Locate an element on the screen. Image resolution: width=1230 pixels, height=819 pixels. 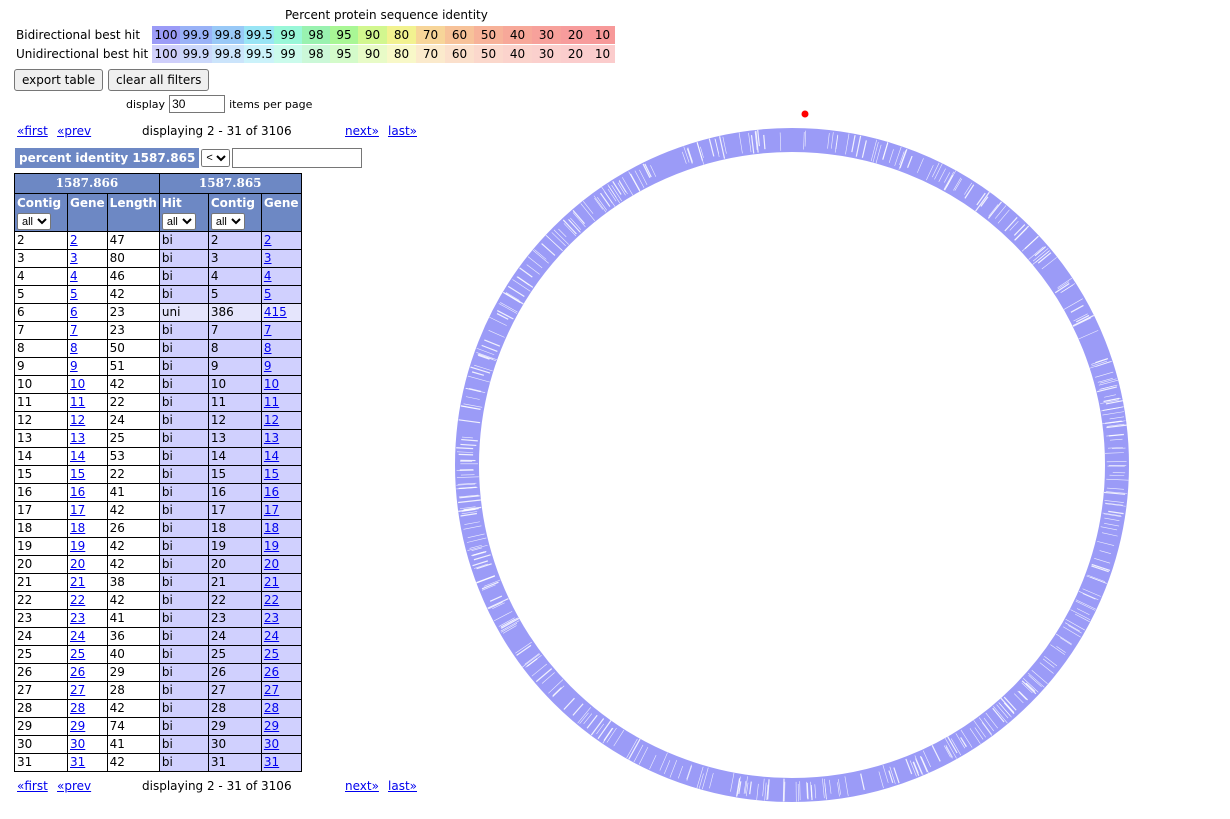
position-marker is located at coordinates (805, 114).